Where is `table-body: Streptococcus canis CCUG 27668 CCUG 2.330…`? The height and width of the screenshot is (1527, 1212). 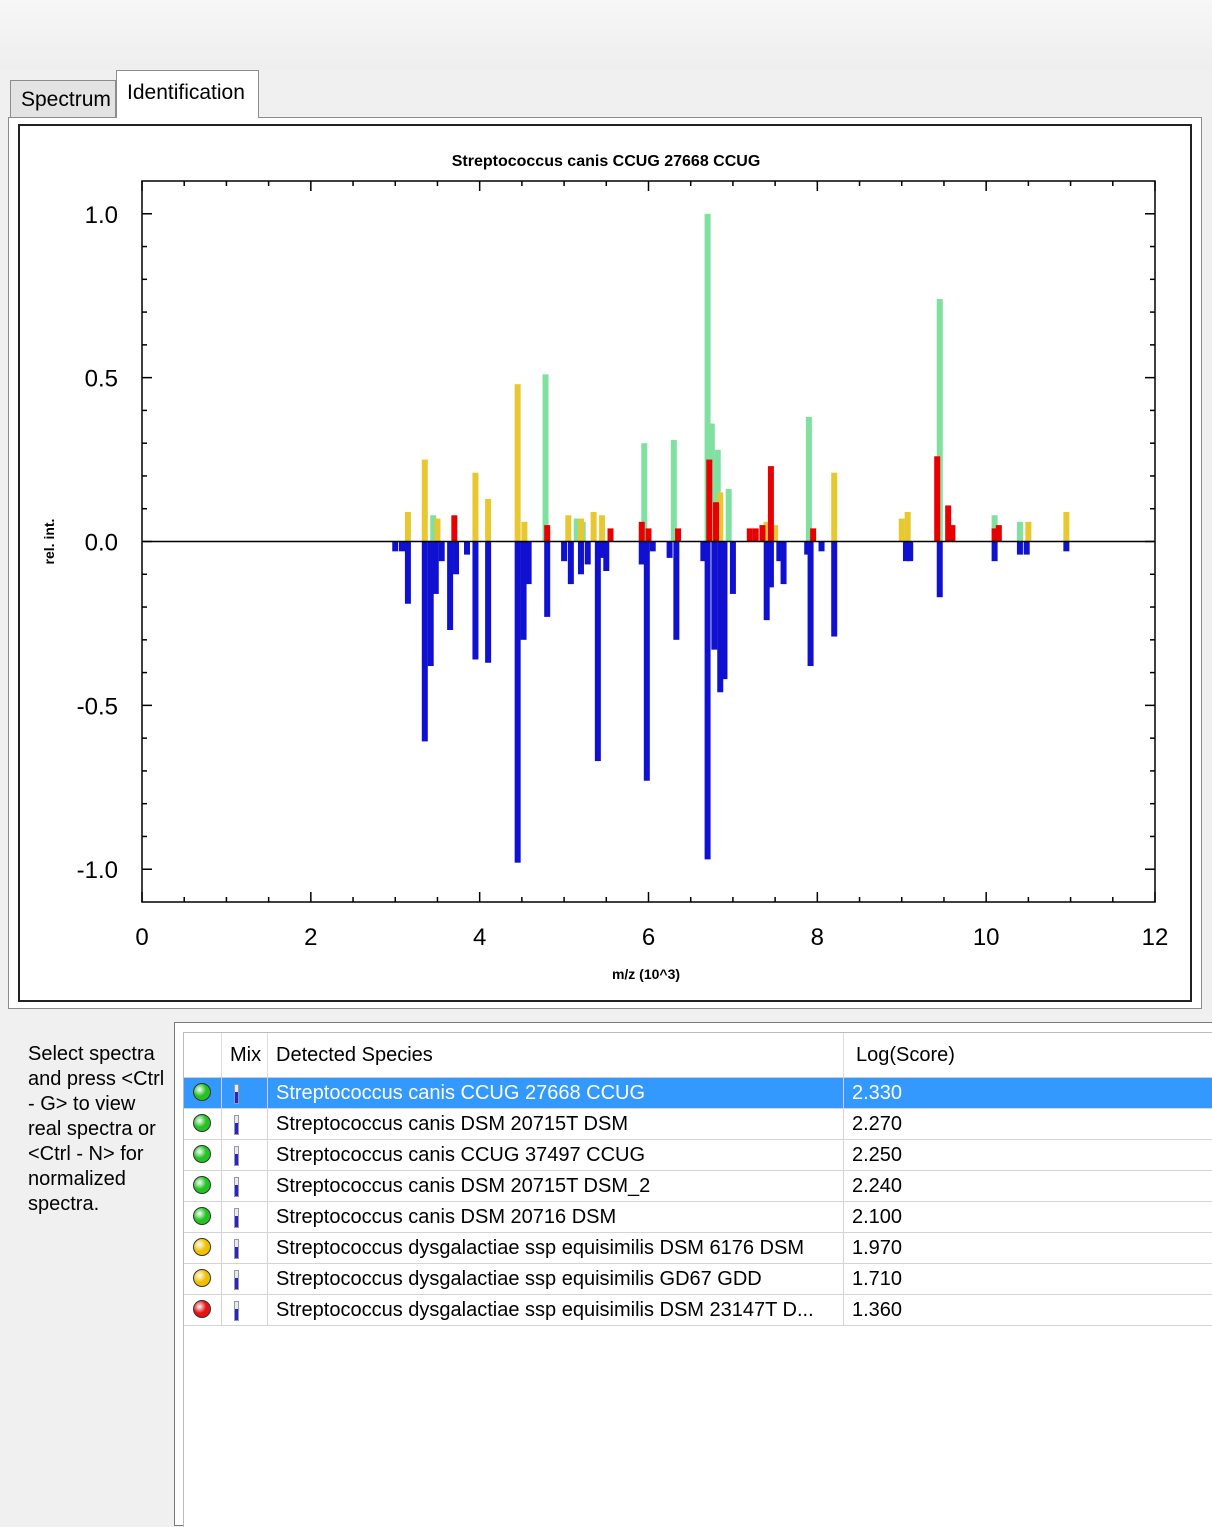 table-body: Streptococcus canis CCUG 27668 CCUG 2.330… is located at coordinates (698, 1202).